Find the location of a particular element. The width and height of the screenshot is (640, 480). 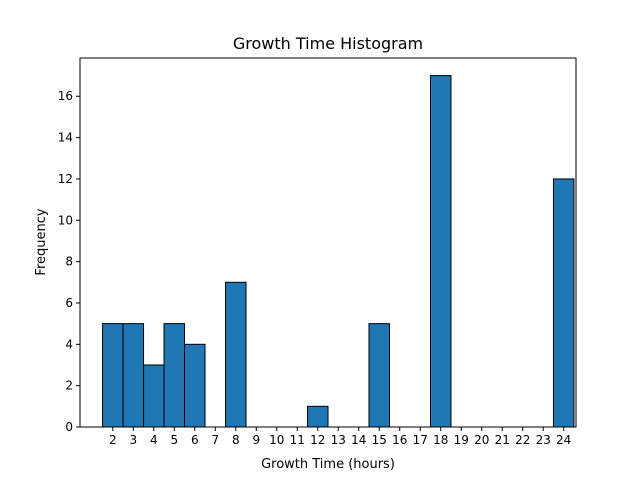

x-axis-ticks: 2 3 4 5 6 7 8 9 10 11 12 13 14 15 16 17 18 19 20 21 22 23 24 is located at coordinates (340, 437).